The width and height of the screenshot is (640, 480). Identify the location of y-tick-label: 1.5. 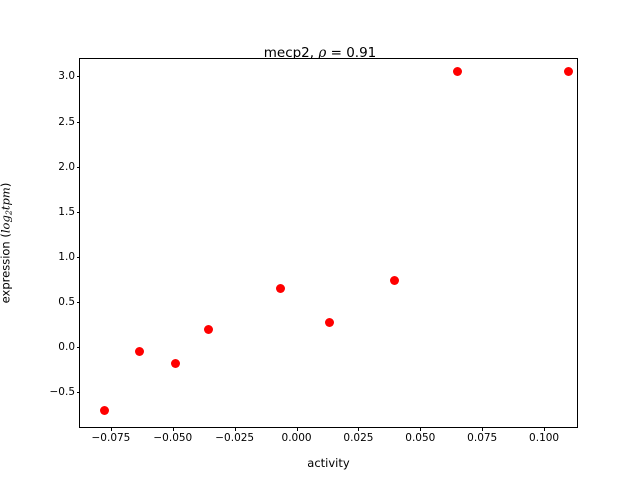
(66, 211).